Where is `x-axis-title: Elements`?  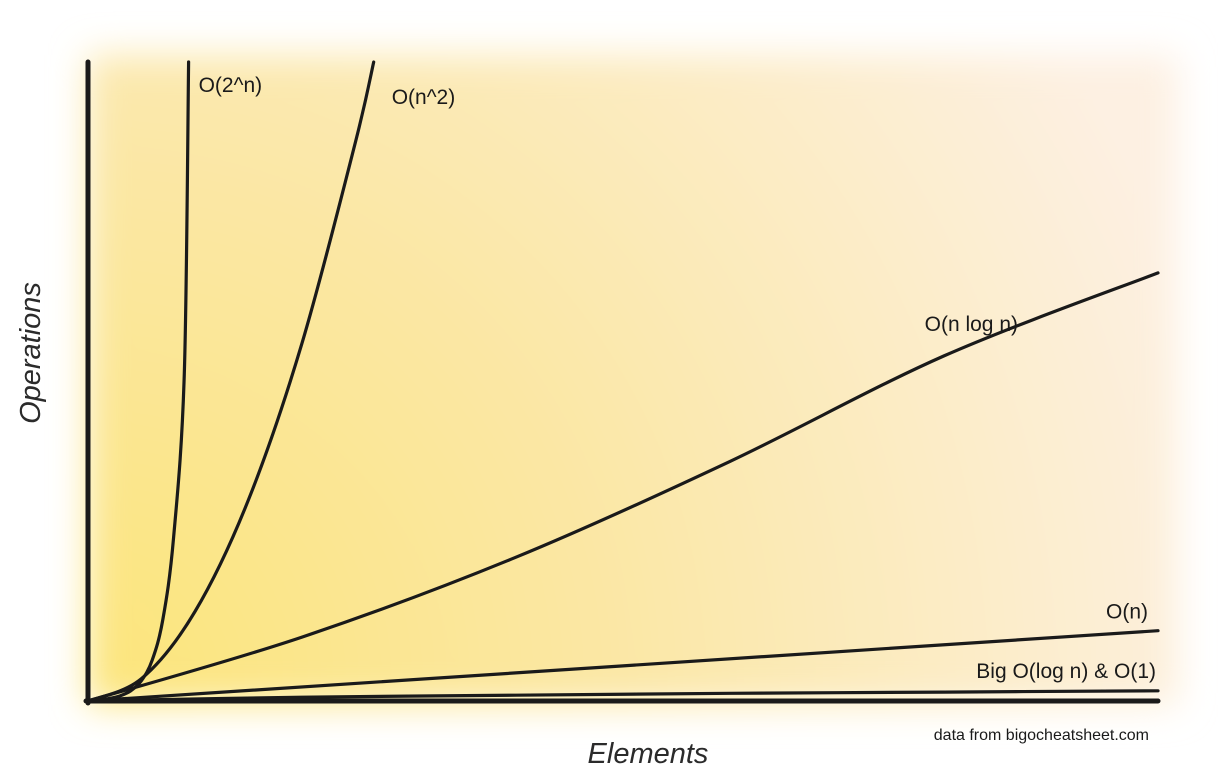
x-axis-title: Elements is located at coordinates (648, 754).